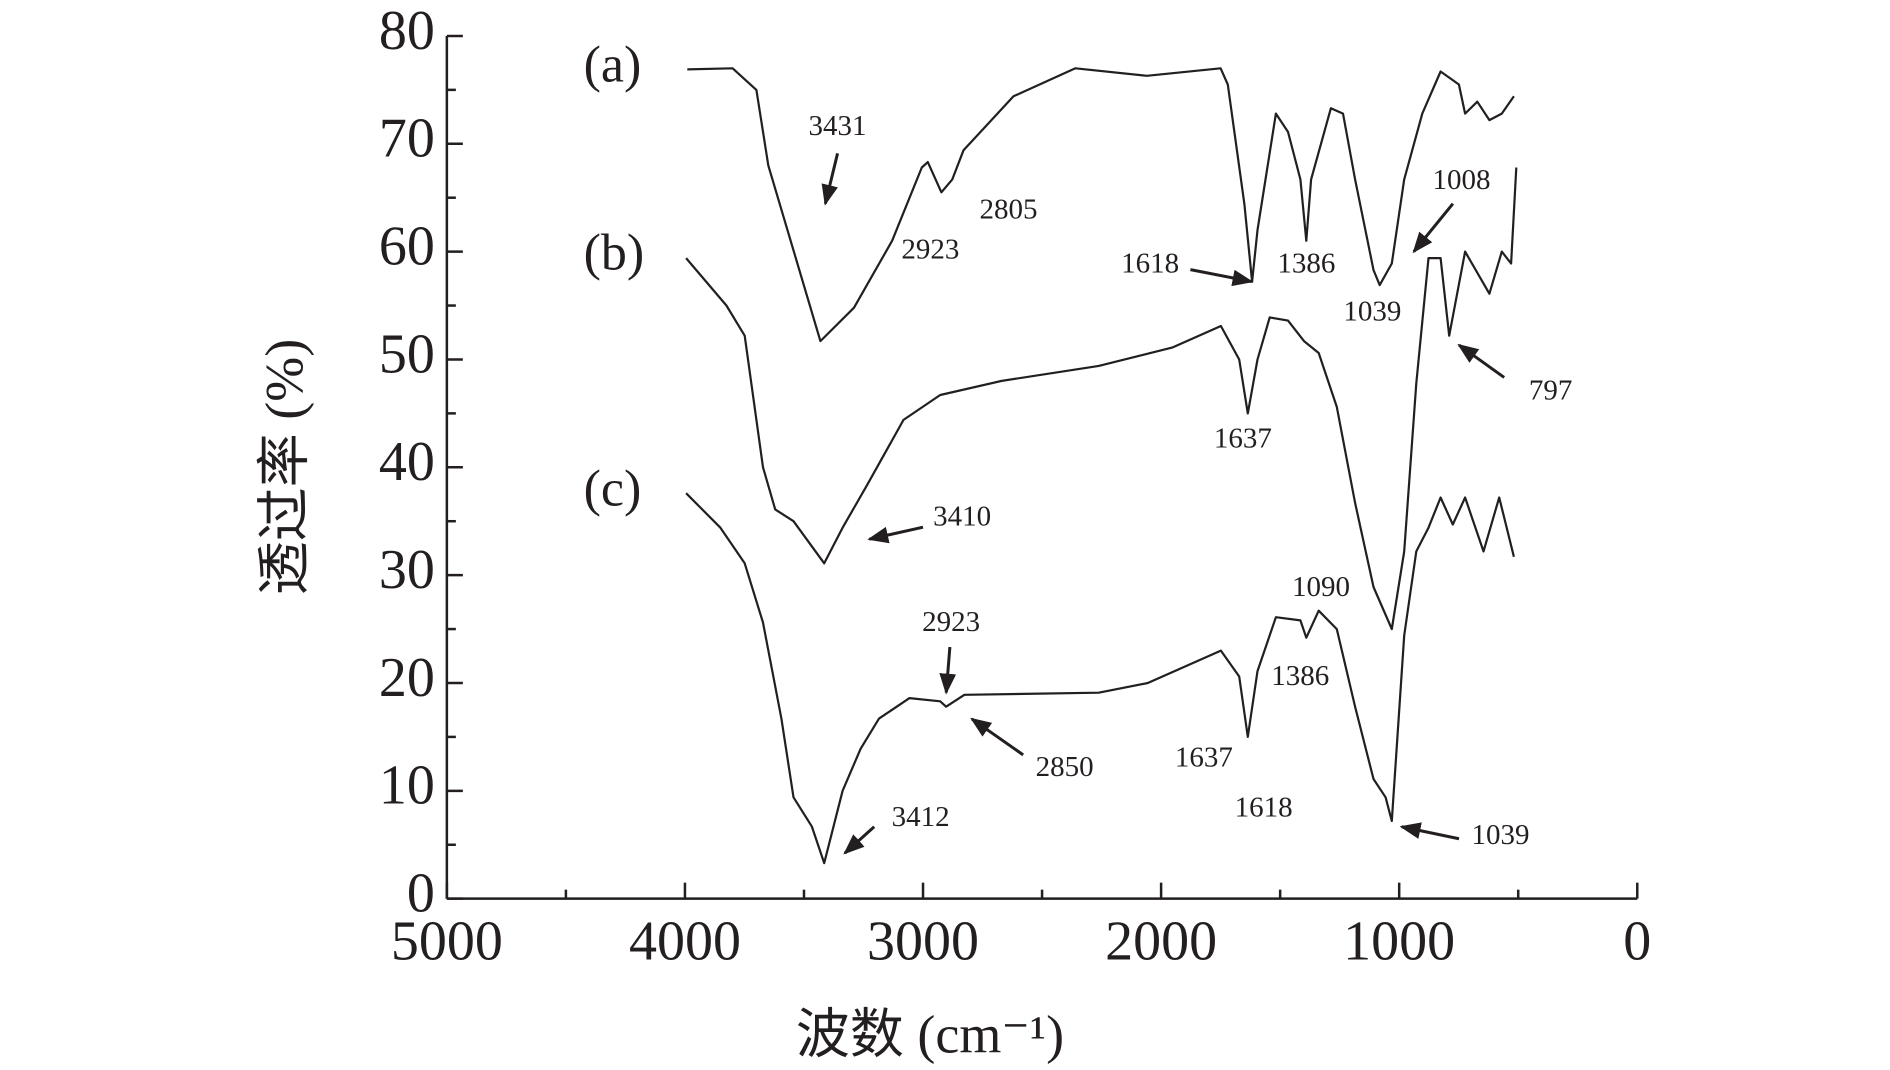 The height and width of the screenshot is (1070, 1890). I want to click on y-tick-label: 10, so click(407, 786).